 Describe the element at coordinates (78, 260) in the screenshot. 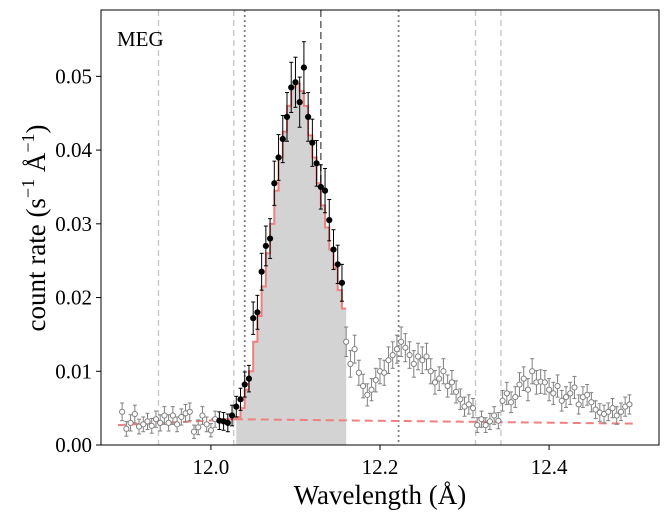

I see `y-axis-ticks: 0.00 0.01 0.02 0.03 0.04 0.05` at that location.